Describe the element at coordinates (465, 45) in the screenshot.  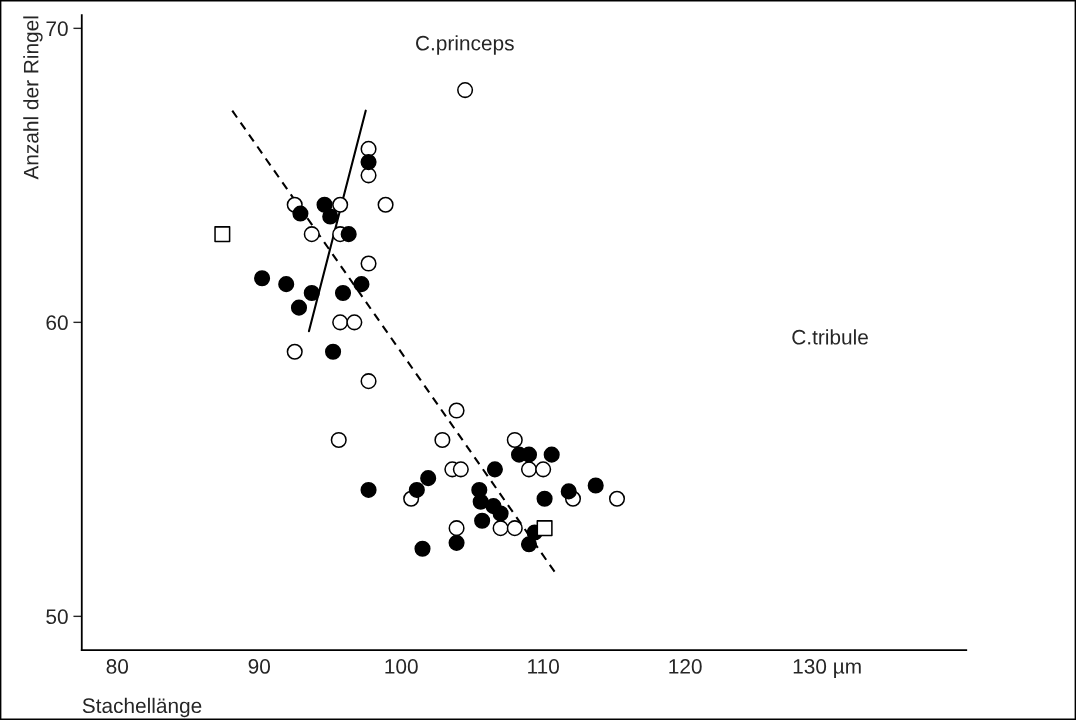
I see `annotation: C.princeps` at that location.